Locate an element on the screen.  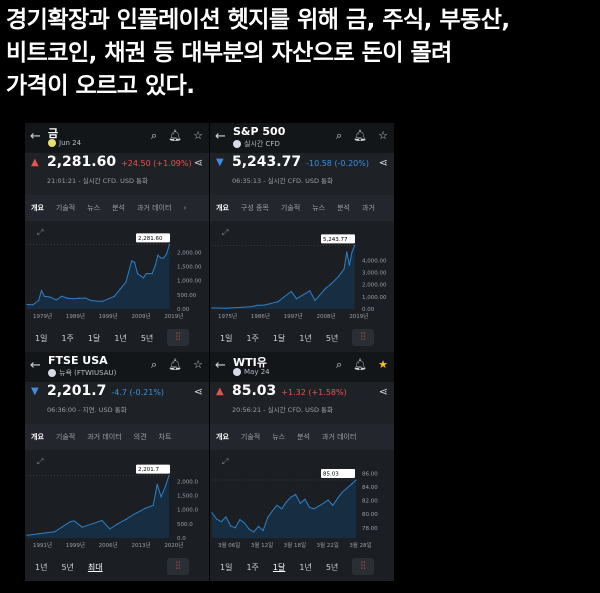
tab: 과거 is located at coordinates (368, 208).